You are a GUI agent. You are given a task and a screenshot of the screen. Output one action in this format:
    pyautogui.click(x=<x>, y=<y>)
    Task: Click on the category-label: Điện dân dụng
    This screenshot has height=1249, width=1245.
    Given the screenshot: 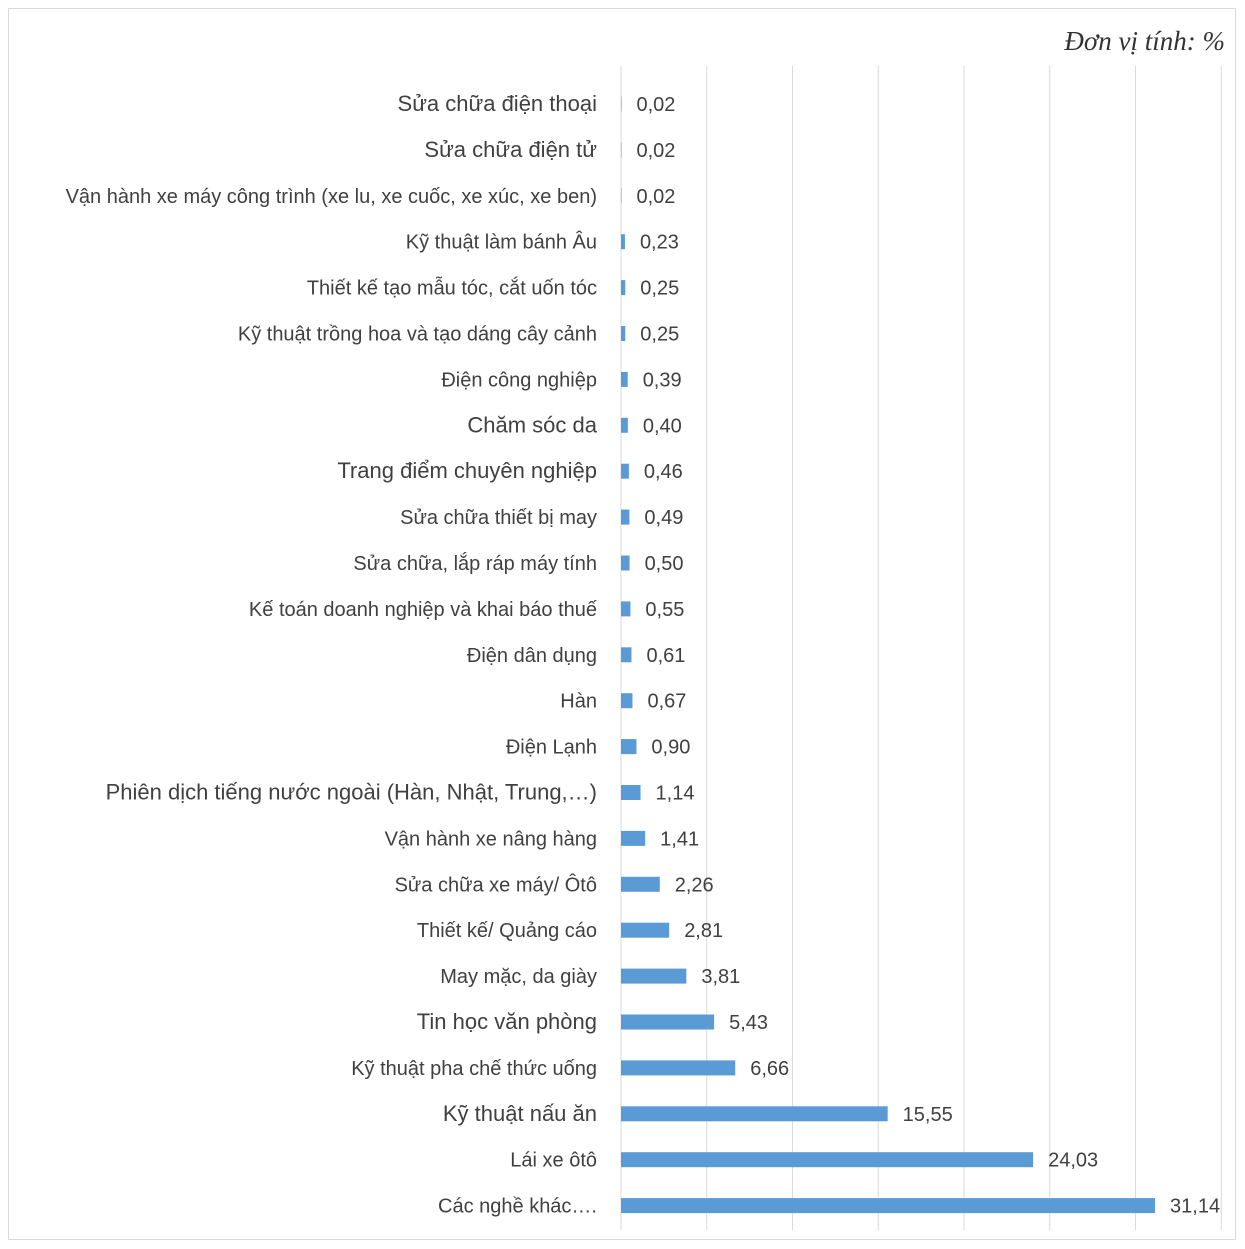 What is the action you would take?
    pyautogui.click(x=532, y=656)
    